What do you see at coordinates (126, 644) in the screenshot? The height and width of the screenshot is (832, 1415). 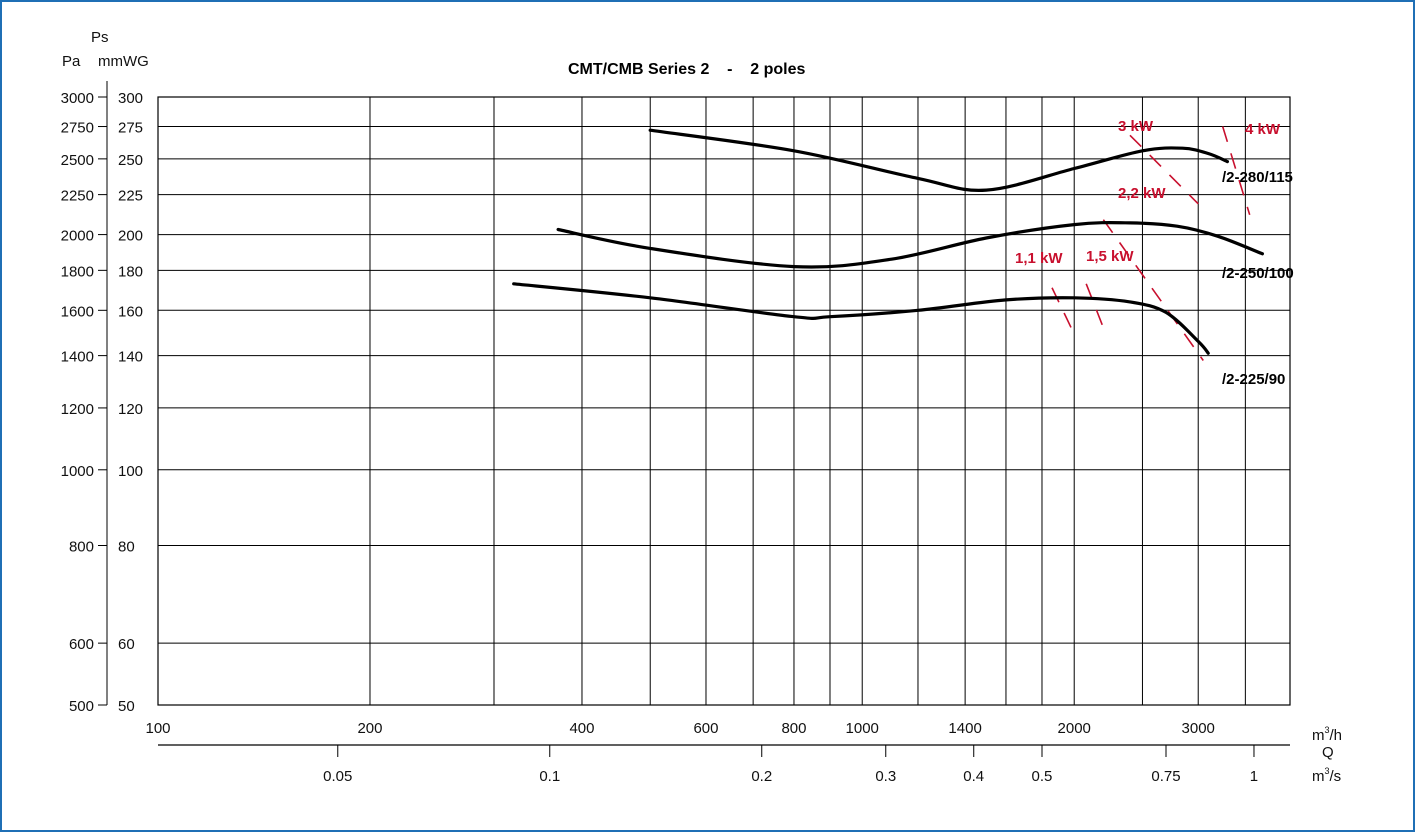 I see `y-tick-label-mmwg: 60` at bounding box center [126, 644].